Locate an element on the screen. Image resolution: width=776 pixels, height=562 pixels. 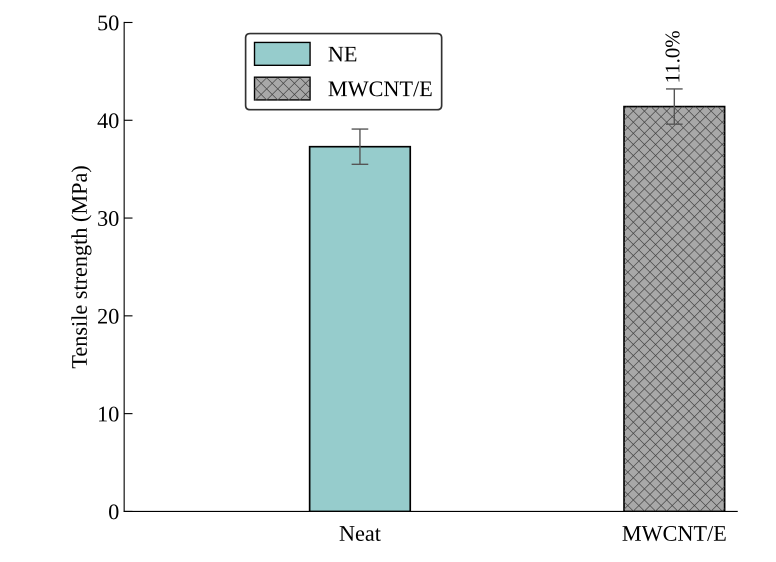
y-tick-label: 30 is located at coordinates (108, 218).